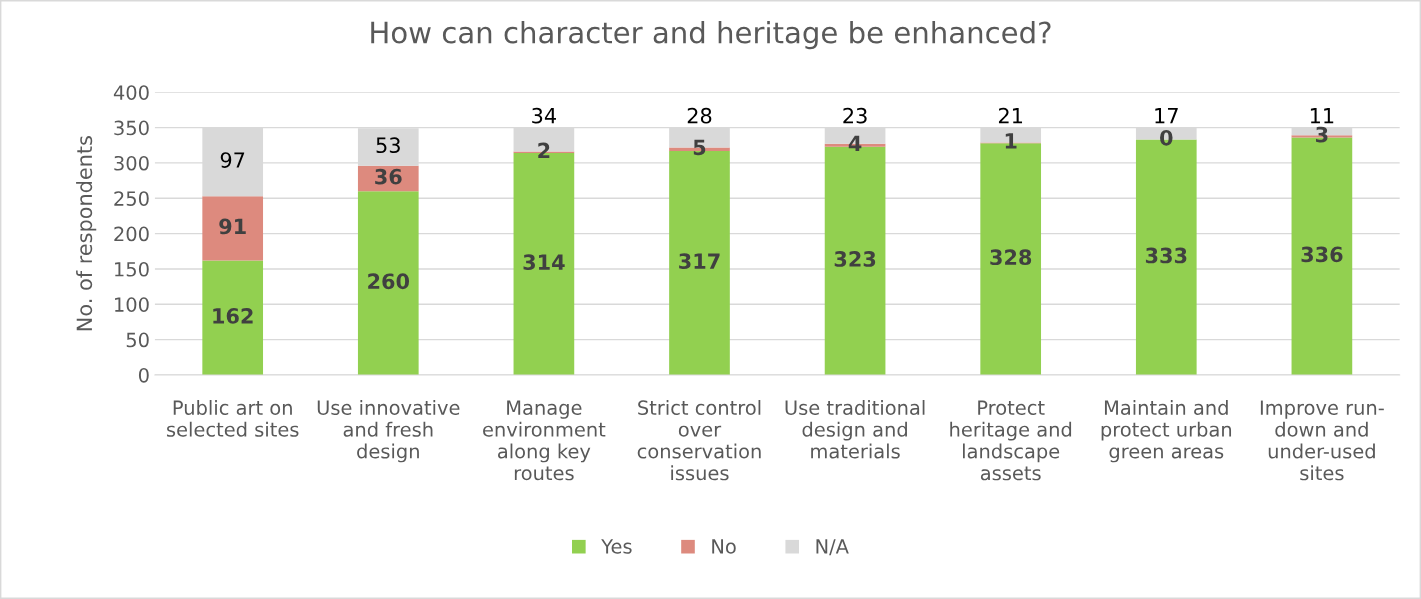 Image resolution: width=1421 pixels, height=599 pixels. Describe the element at coordinates (86, 233) in the screenshot. I see `y-axis-title: No. of respondents` at that location.